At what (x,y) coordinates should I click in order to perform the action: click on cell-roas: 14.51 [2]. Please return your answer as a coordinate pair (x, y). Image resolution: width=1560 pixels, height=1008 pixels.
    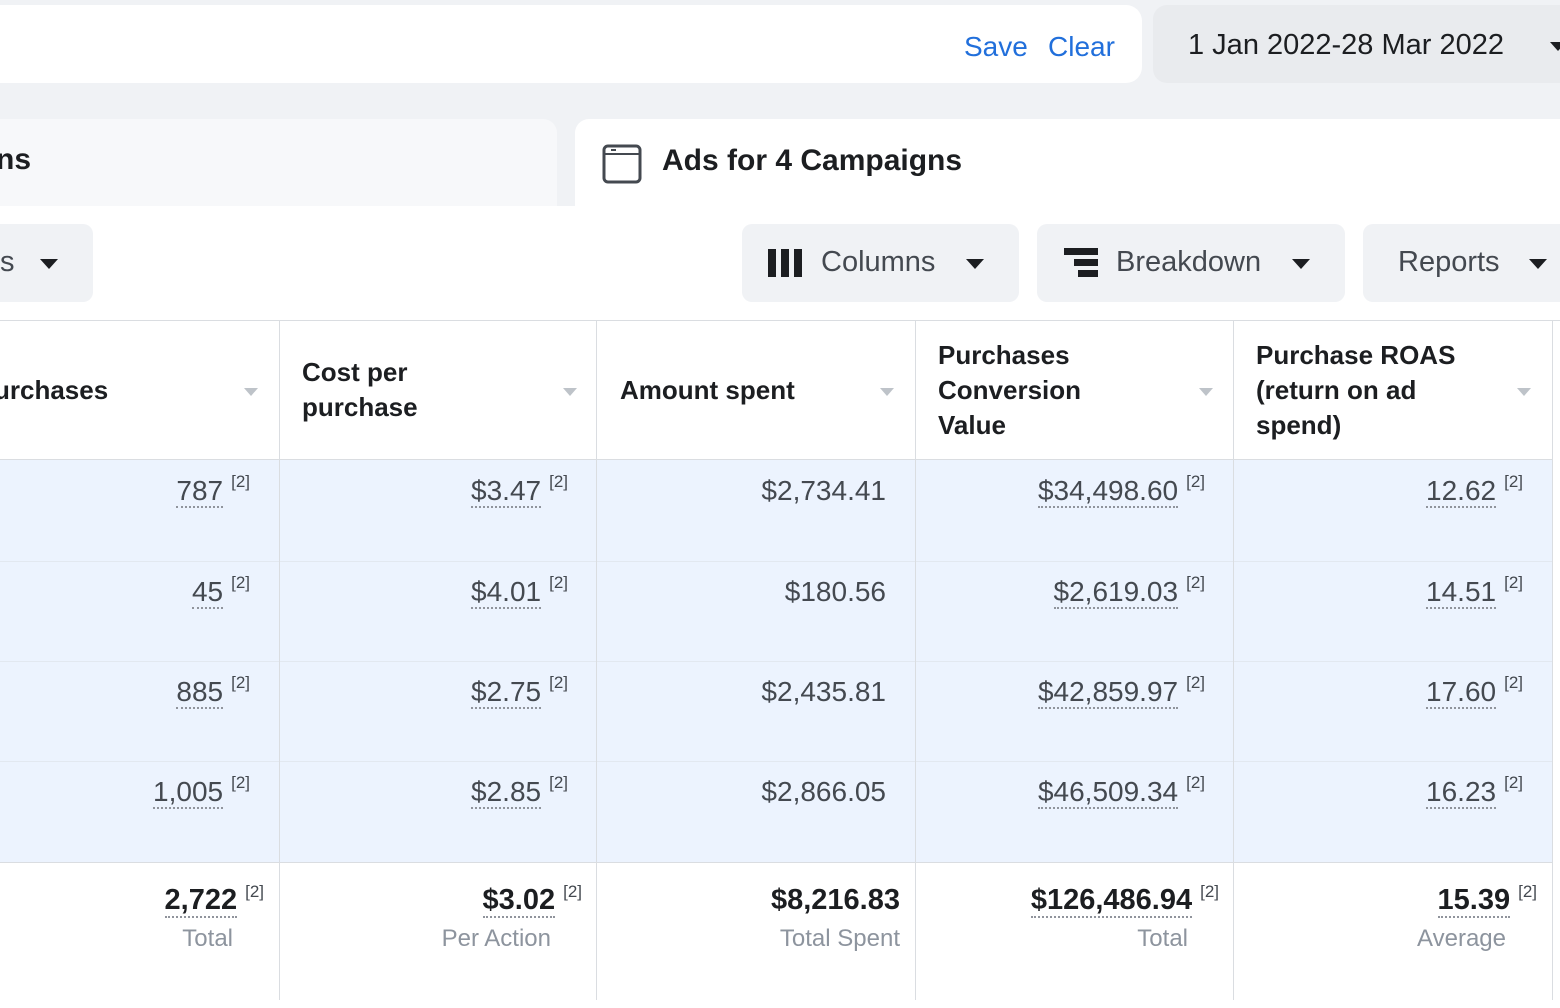
    Looking at the image, I should click on (1474, 591).